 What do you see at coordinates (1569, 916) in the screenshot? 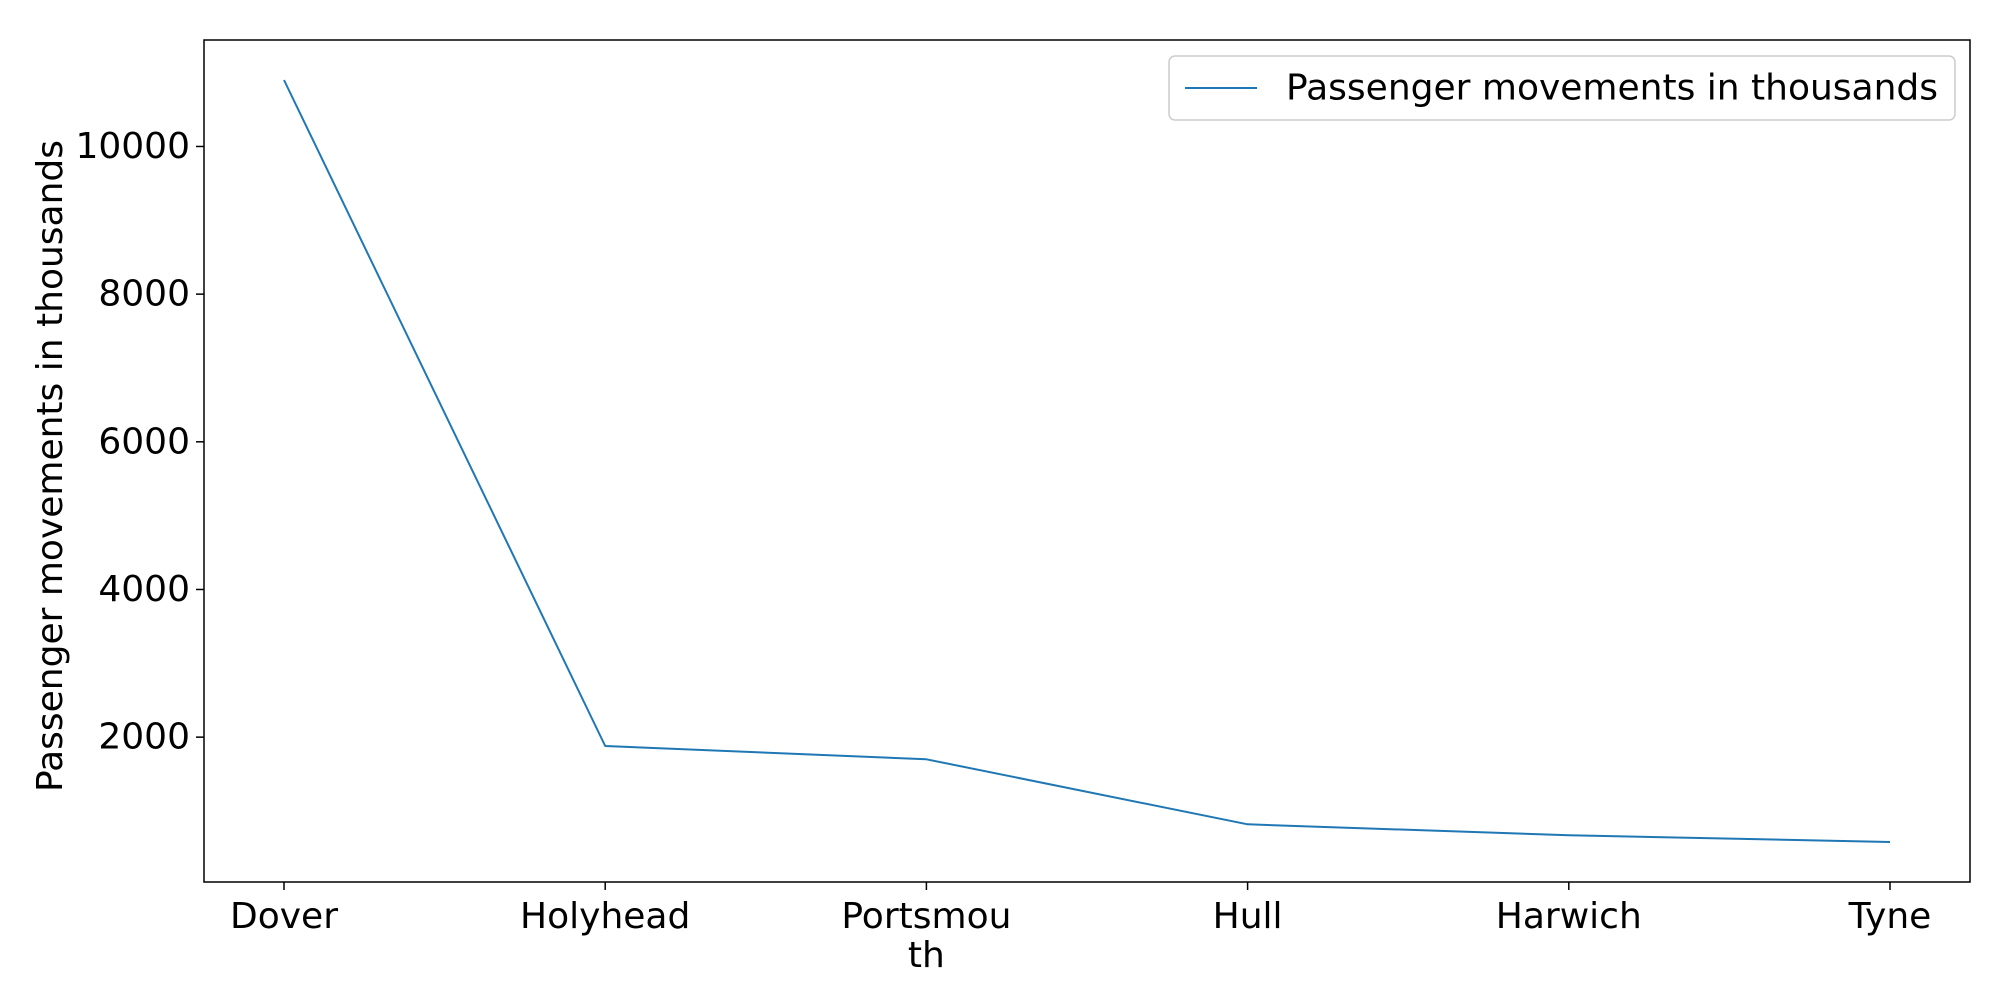
I see `x-tick-label: Harwich` at bounding box center [1569, 916].